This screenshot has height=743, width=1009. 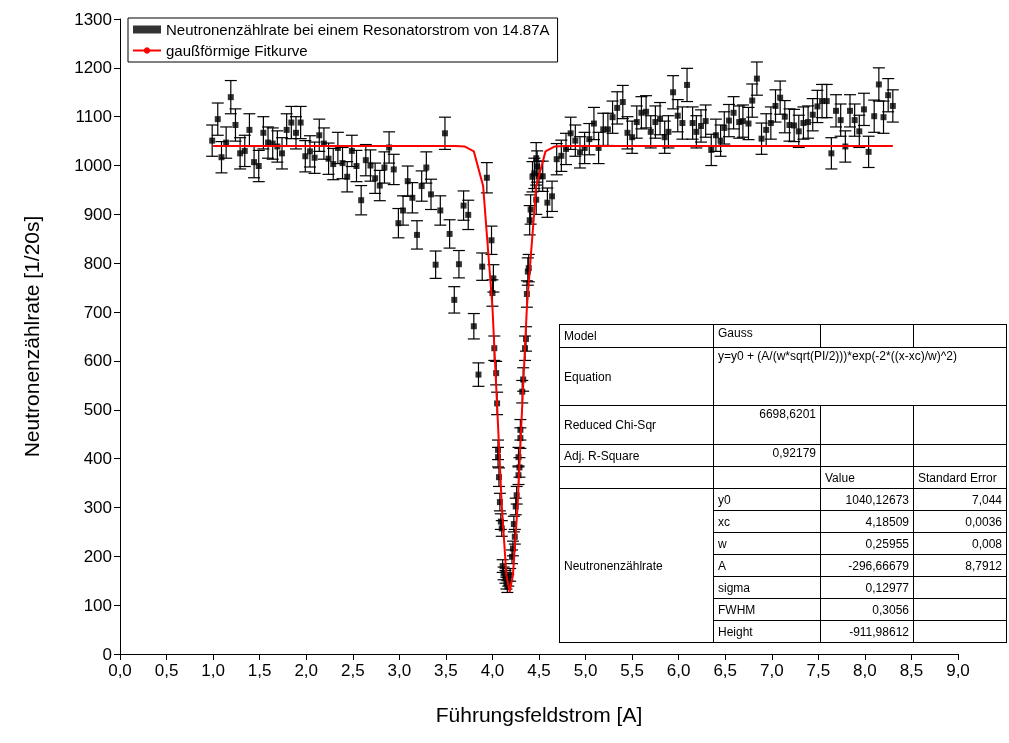 I want to click on annotation: 0,25955, so click(x=867, y=543).